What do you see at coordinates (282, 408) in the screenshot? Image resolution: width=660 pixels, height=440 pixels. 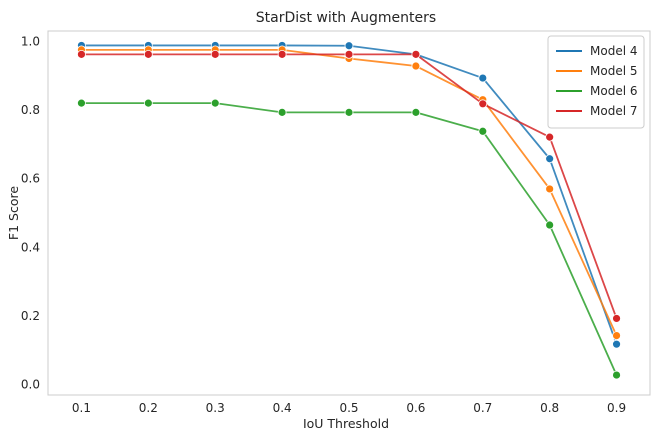 I see `x-tick-label: 0.4` at bounding box center [282, 408].